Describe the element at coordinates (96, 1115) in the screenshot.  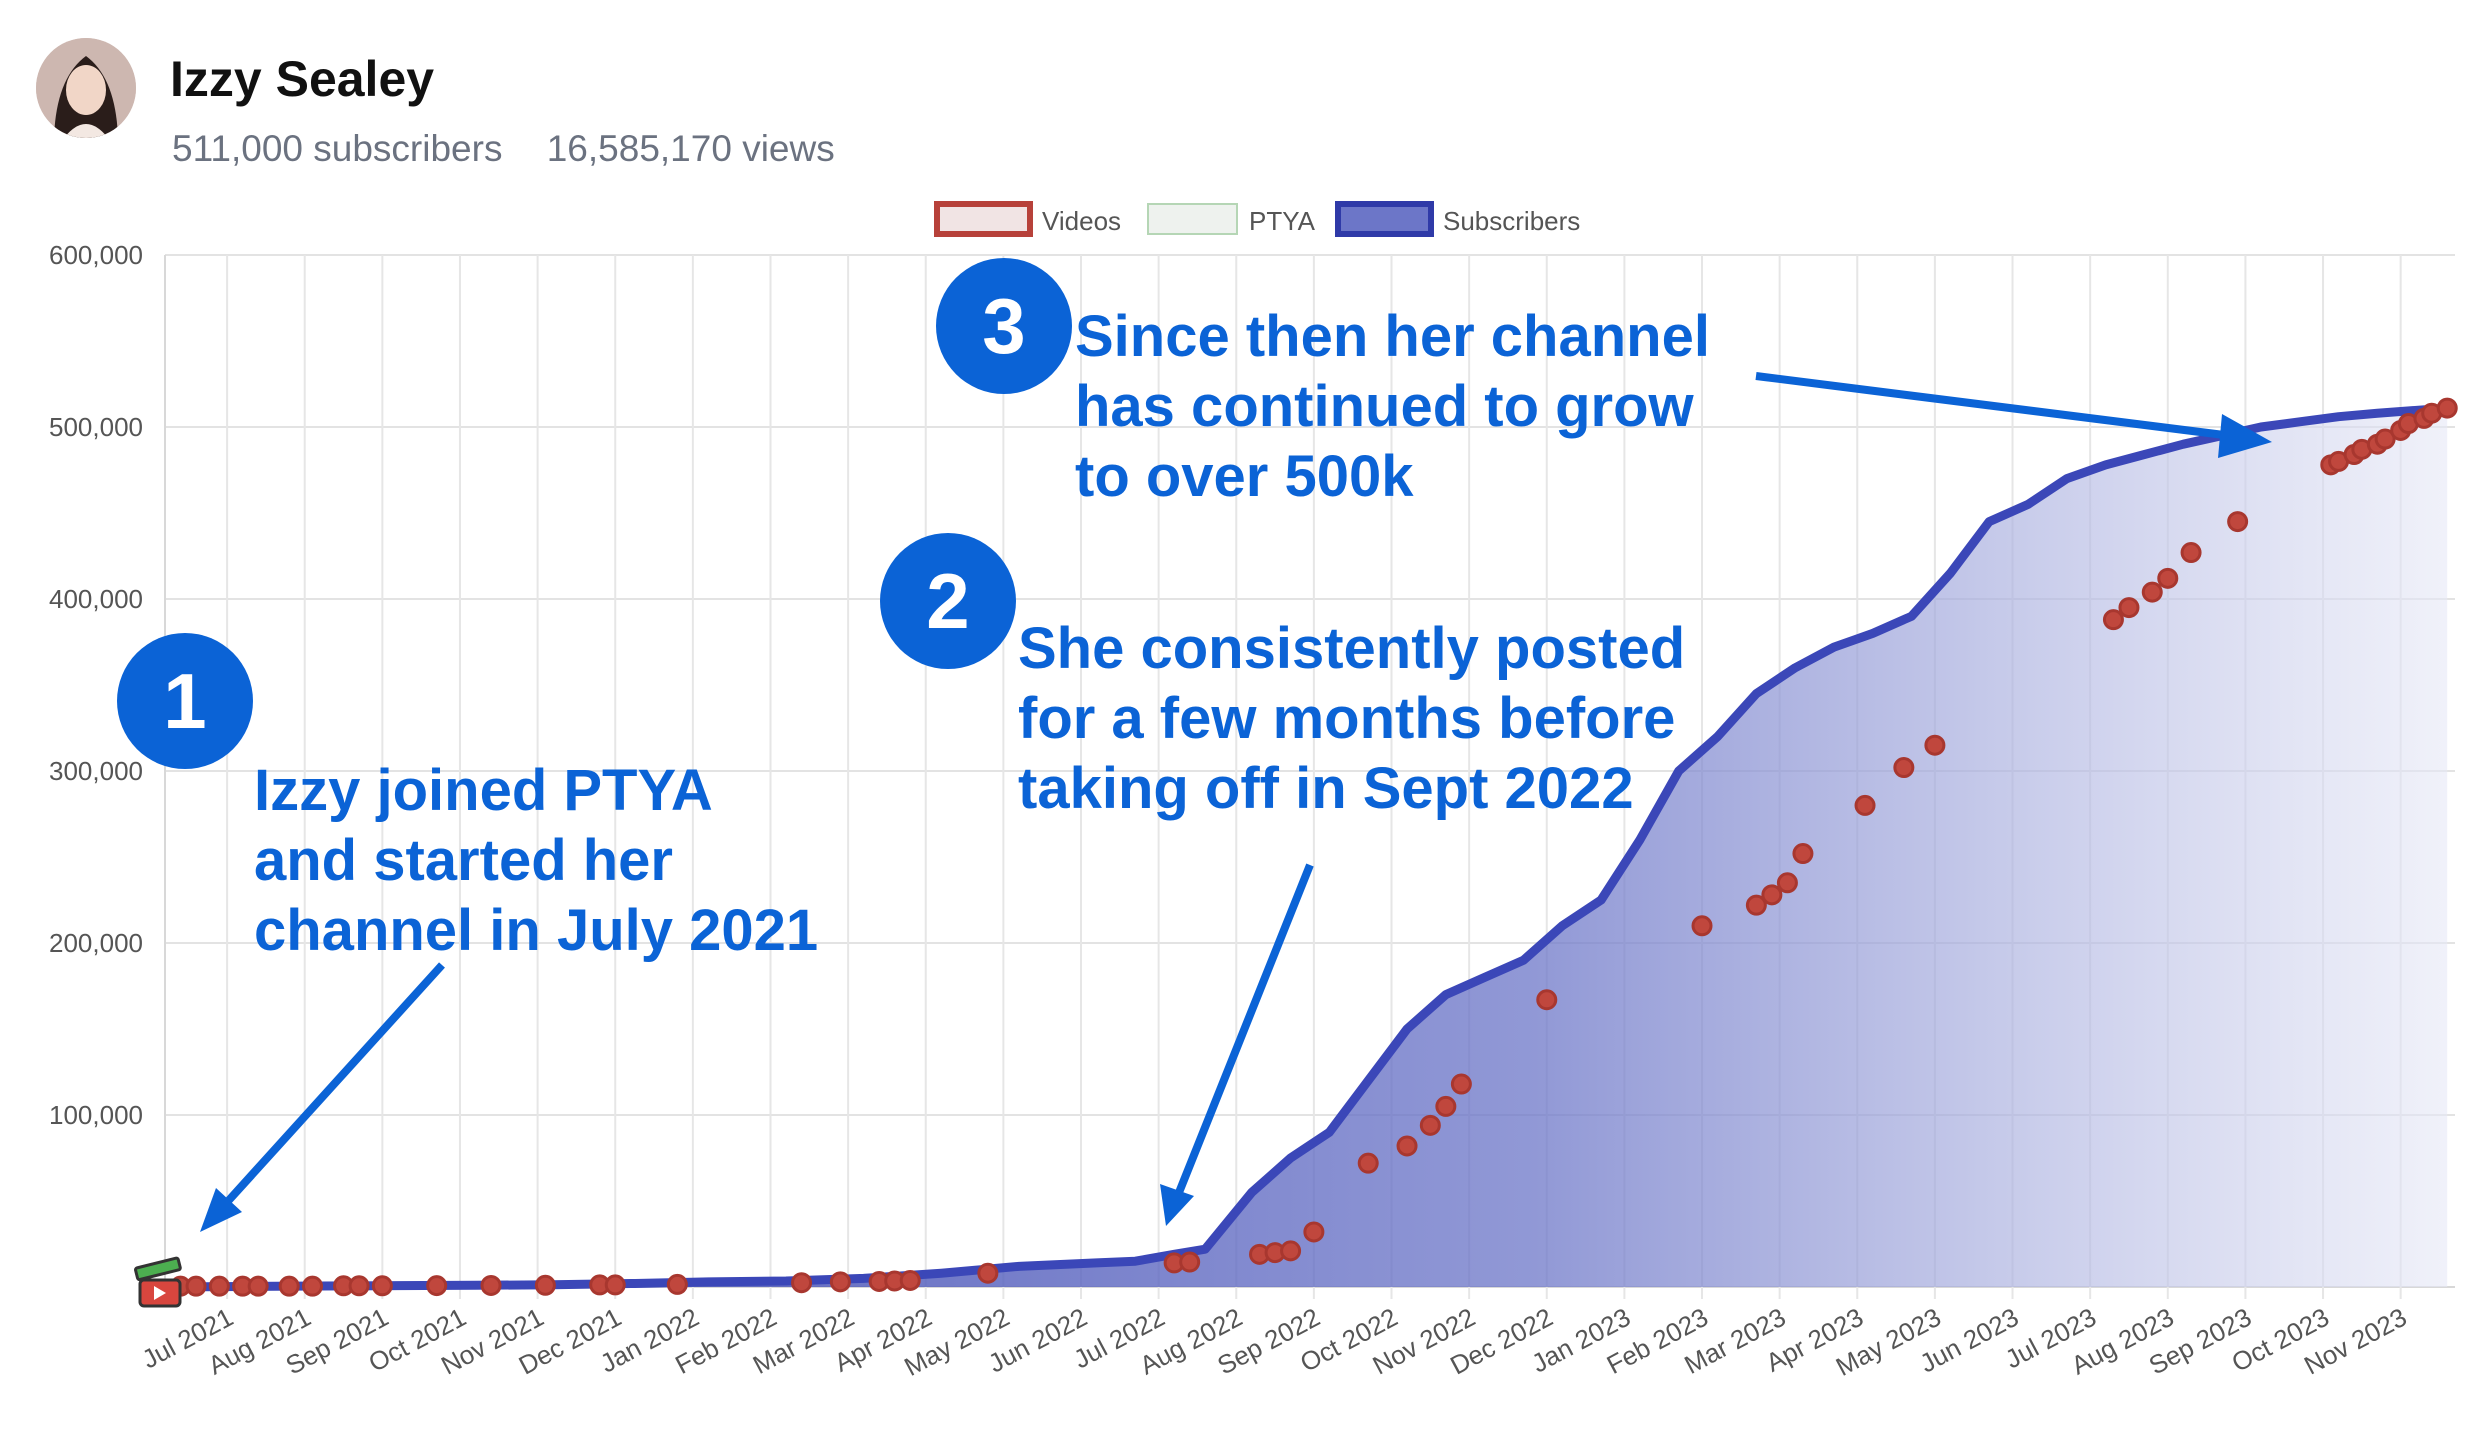
I see `y-tick-label: 100,000` at that location.